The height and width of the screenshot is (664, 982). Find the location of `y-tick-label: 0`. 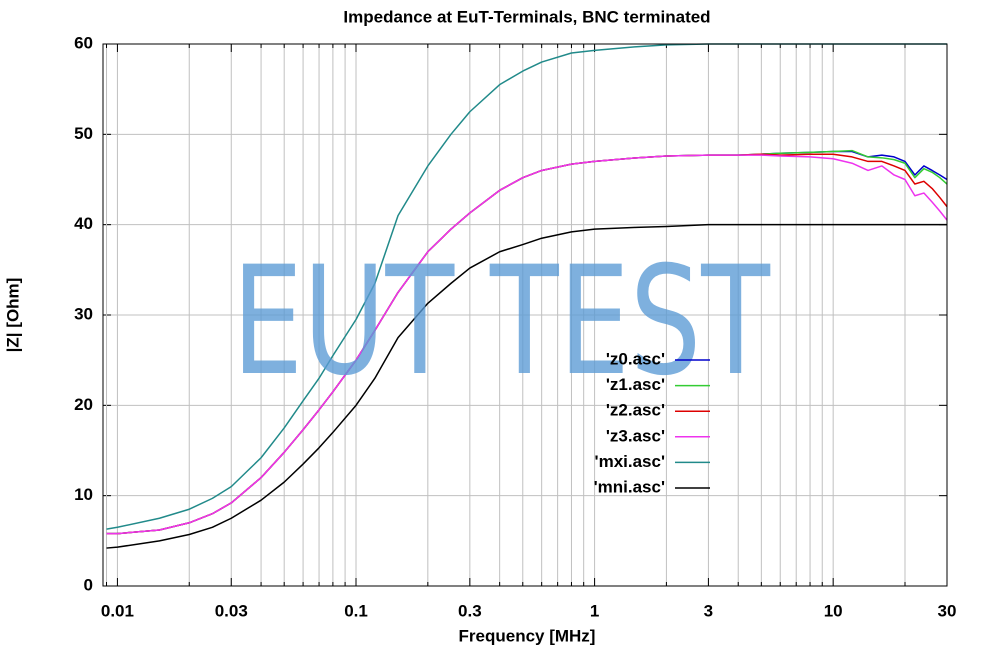

y-tick-label: 0 is located at coordinates (88, 584).